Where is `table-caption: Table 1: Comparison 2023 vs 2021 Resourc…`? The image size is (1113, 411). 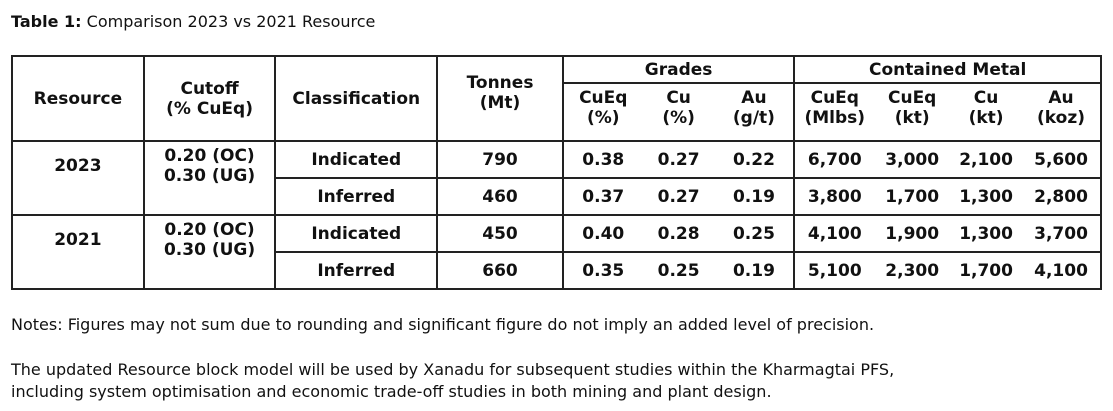 table-caption: Table 1: Comparison 2023 vs 2021 Resourc… is located at coordinates (193, 21).